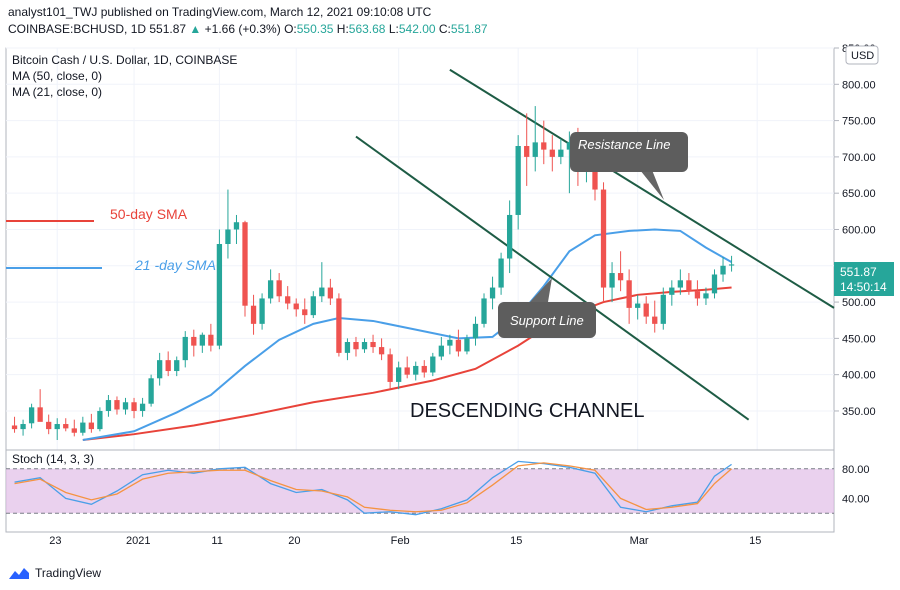 The image size is (900, 590). I want to click on resistance-label: Resistance Line, so click(624, 144).